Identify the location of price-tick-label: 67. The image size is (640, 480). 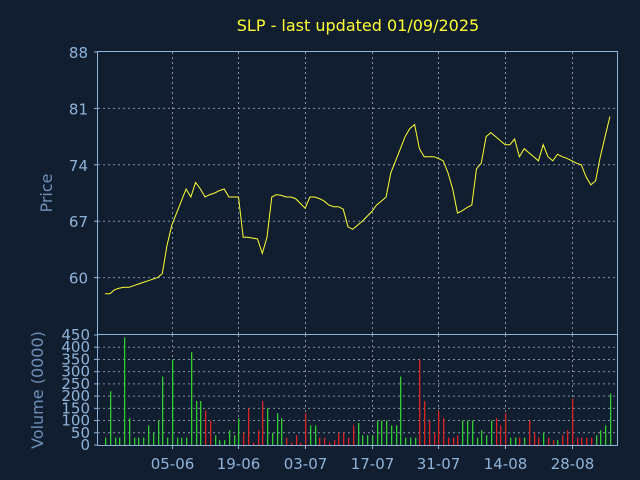
(78, 222).